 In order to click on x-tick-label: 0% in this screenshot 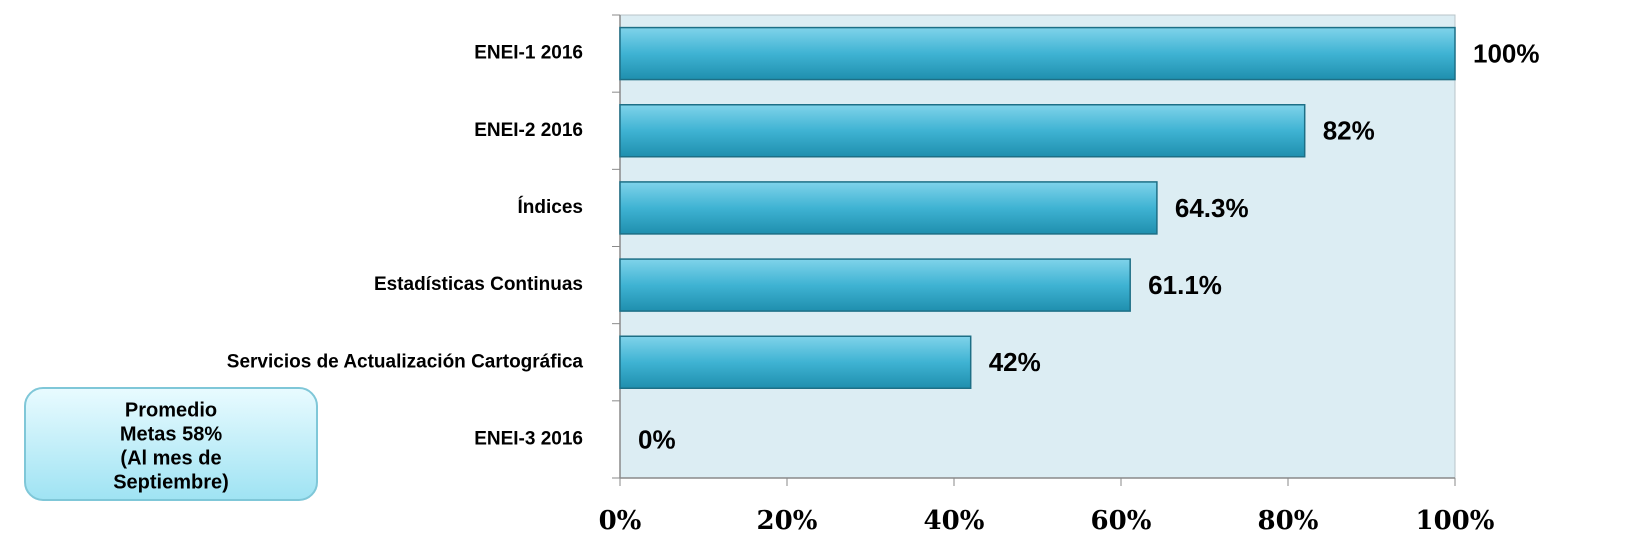, I will do `click(620, 521)`.